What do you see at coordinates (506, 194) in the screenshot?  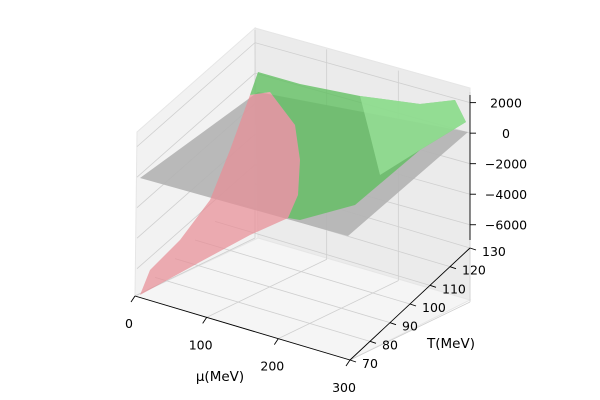 I see `z-tick-label: −4000` at bounding box center [506, 194].